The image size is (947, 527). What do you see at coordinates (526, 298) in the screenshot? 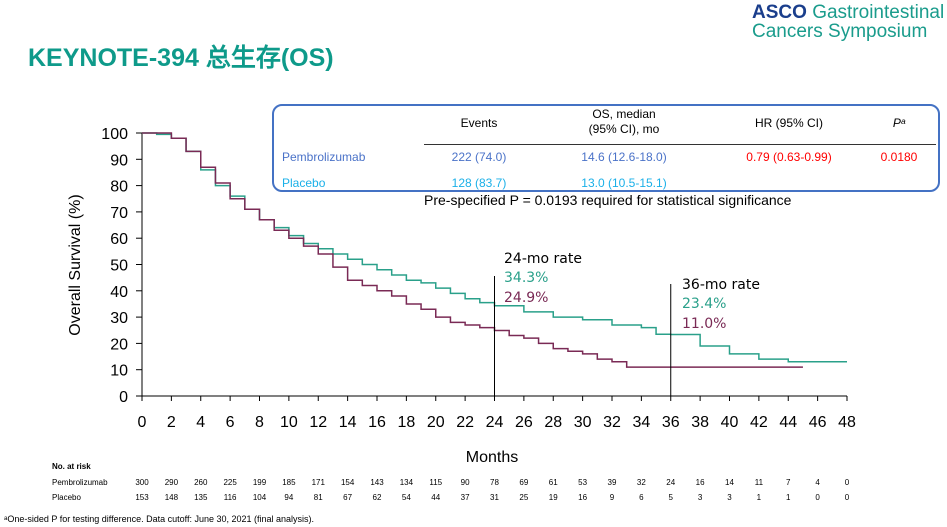
I see `rate-placebo: 24.9%` at bounding box center [526, 298].